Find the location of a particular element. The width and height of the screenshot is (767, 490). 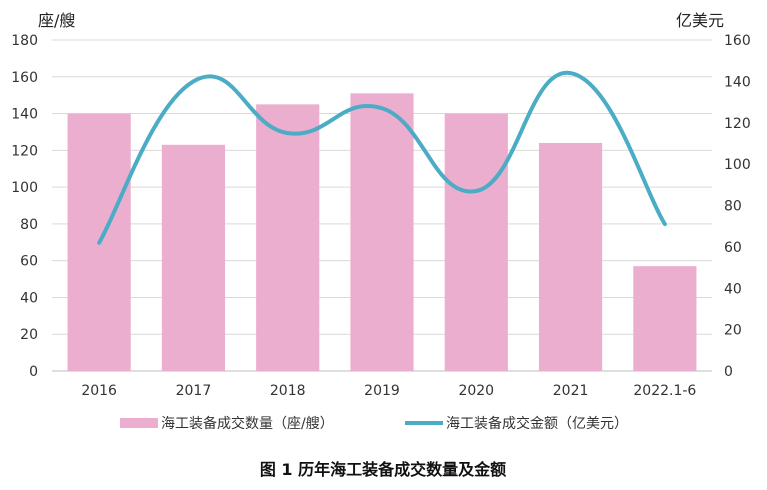

right-axis-tick-label: 40 is located at coordinates (733, 289).